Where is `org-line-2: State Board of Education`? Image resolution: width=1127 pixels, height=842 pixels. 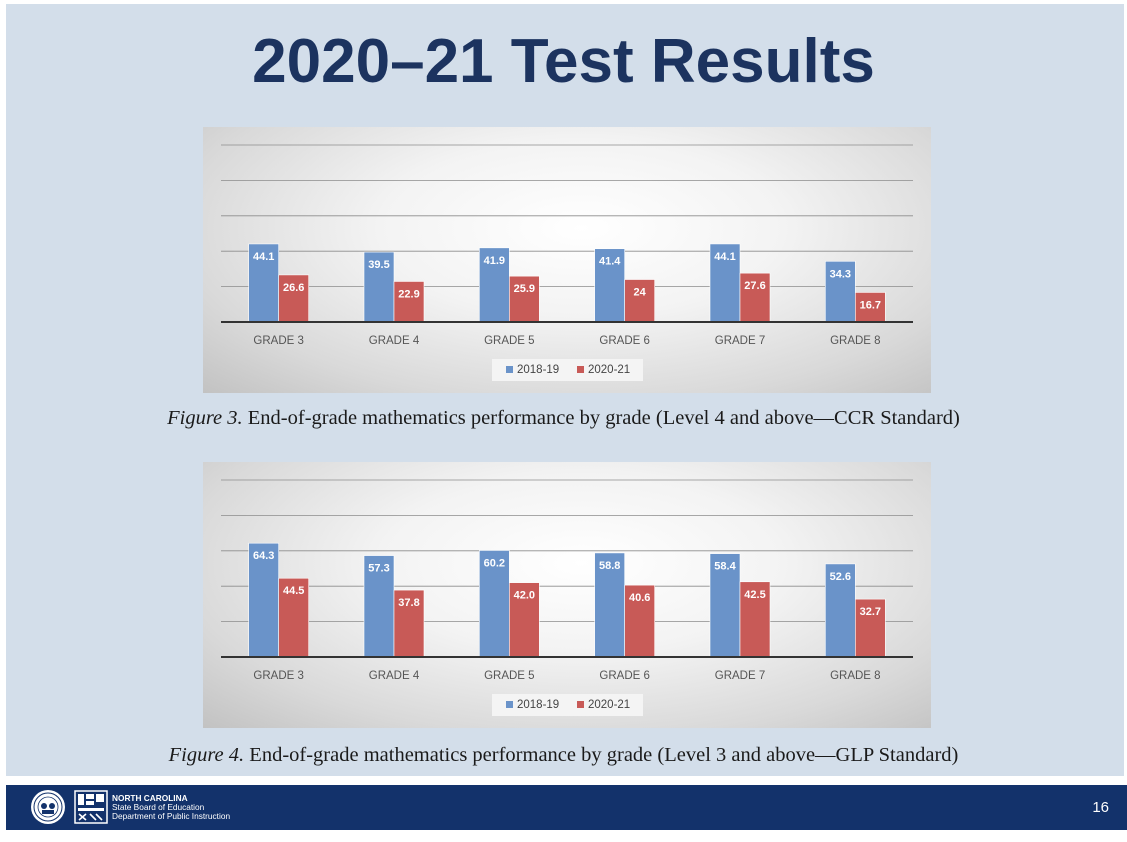
org-line-2: State Board of Education is located at coordinates (158, 807).